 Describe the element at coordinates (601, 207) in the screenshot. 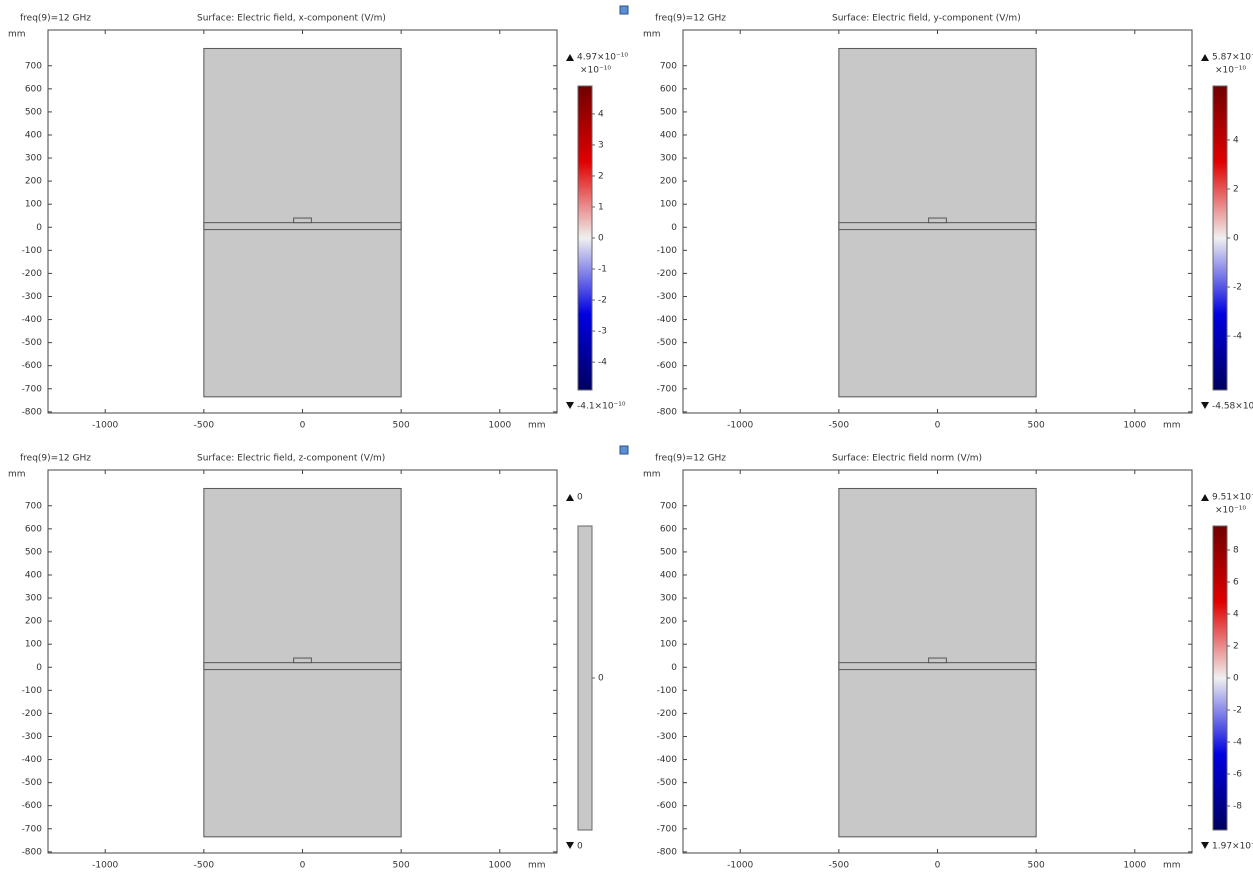

I see `colorbar-tick-label: 1` at that location.